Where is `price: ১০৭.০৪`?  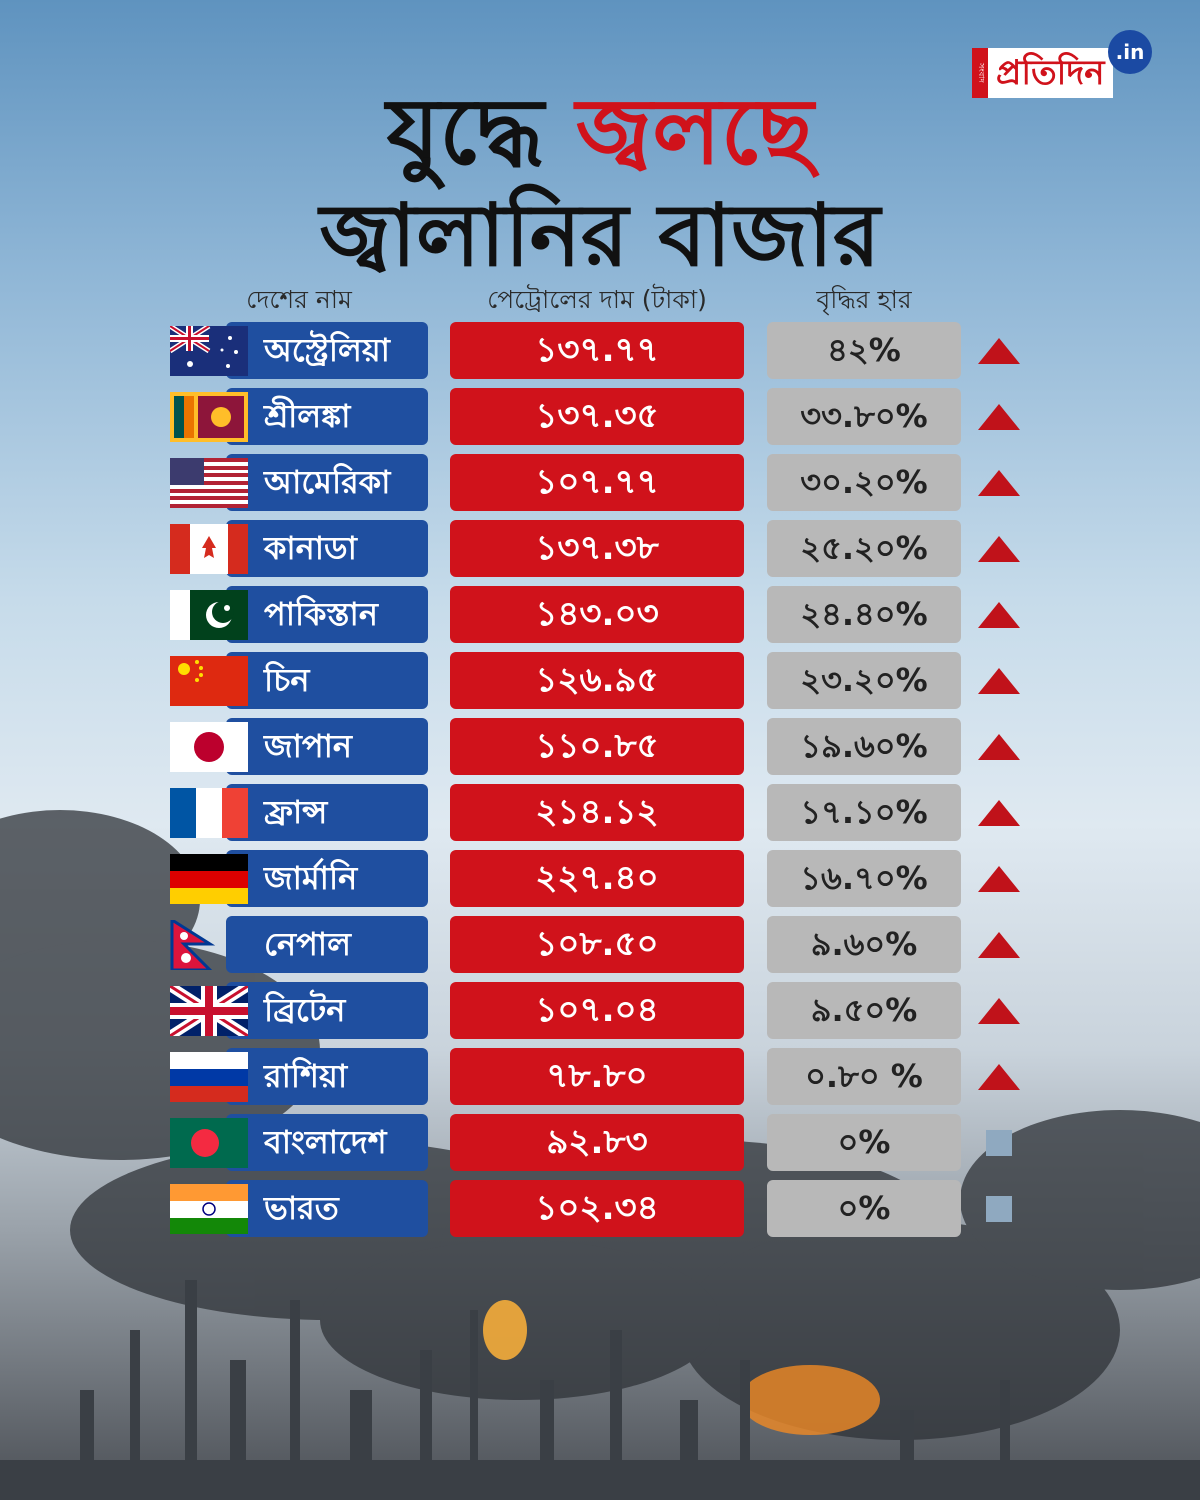 price: ১০৭.০৪ is located at coordinates (597, 1010).